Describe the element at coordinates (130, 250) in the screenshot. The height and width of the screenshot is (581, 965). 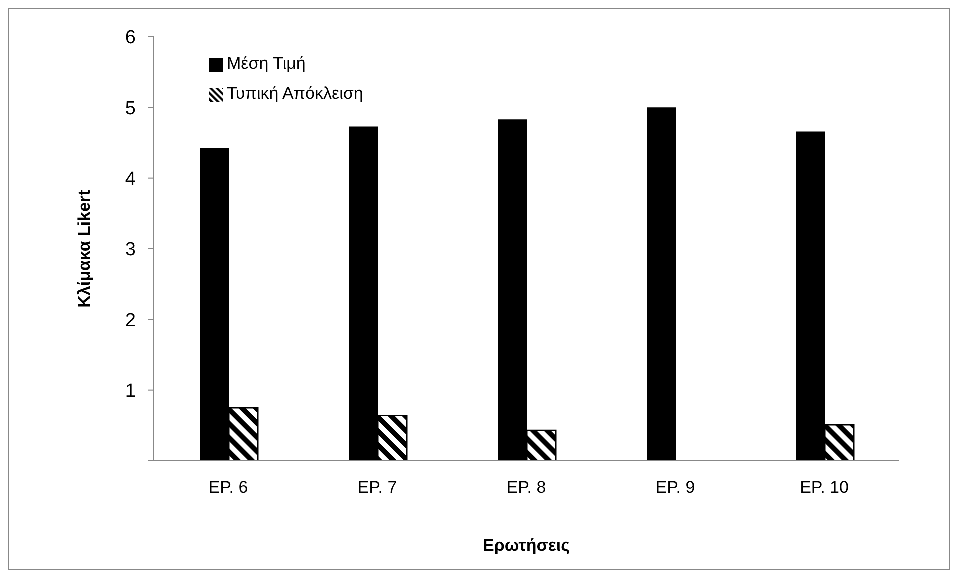
I see `y-tick-label: 3` at that location.